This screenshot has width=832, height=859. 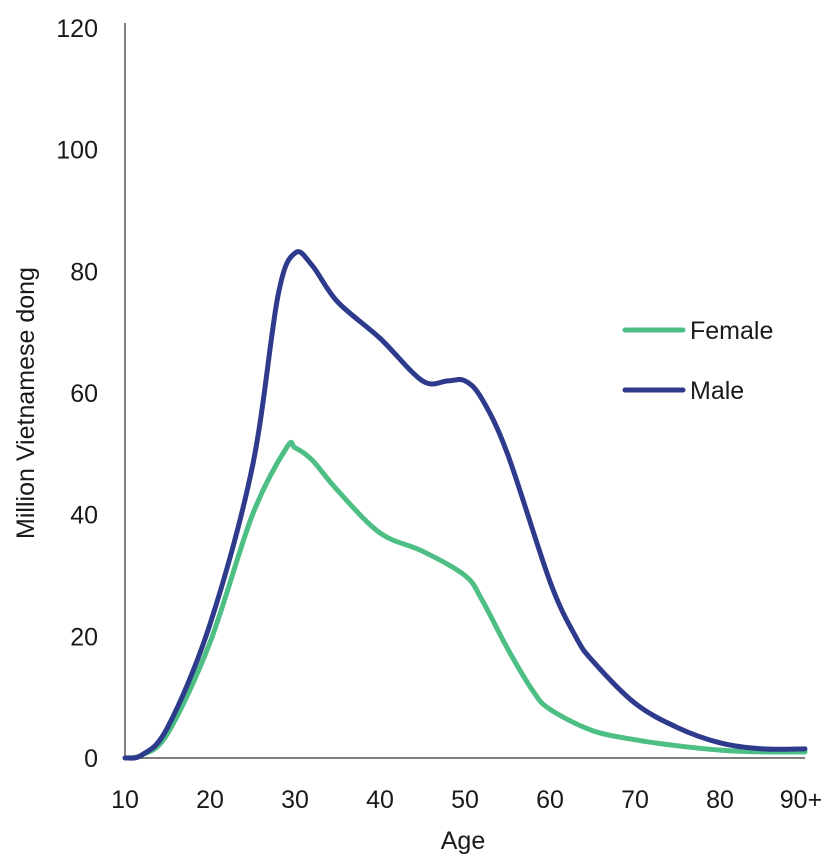 What do you see at coordinates (125, 800) in the screenshot?
I see `x-tick-label: 10` at bounding box center [125, 800].